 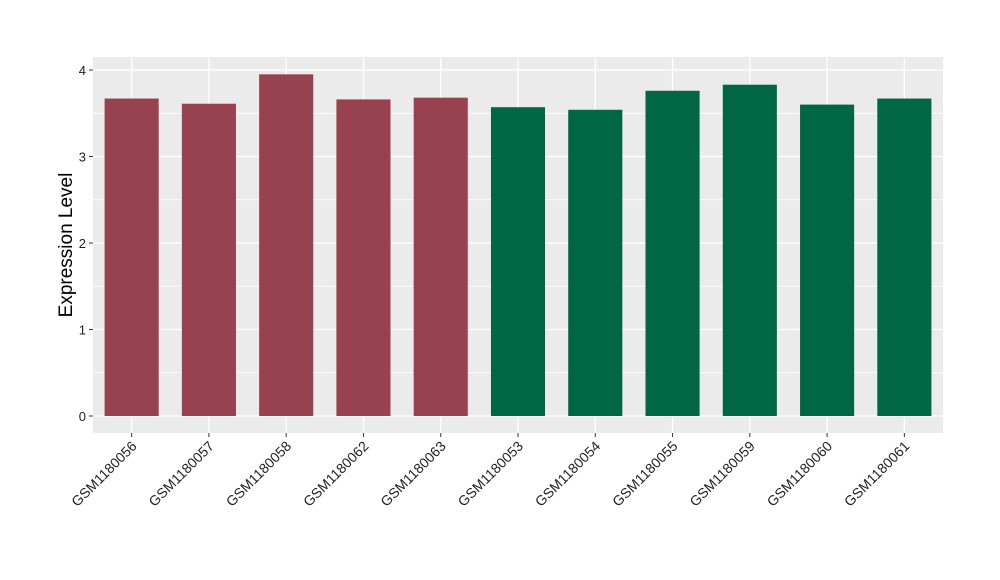 I want to click on y-tick-label: 1, so click(x=82, y=330).